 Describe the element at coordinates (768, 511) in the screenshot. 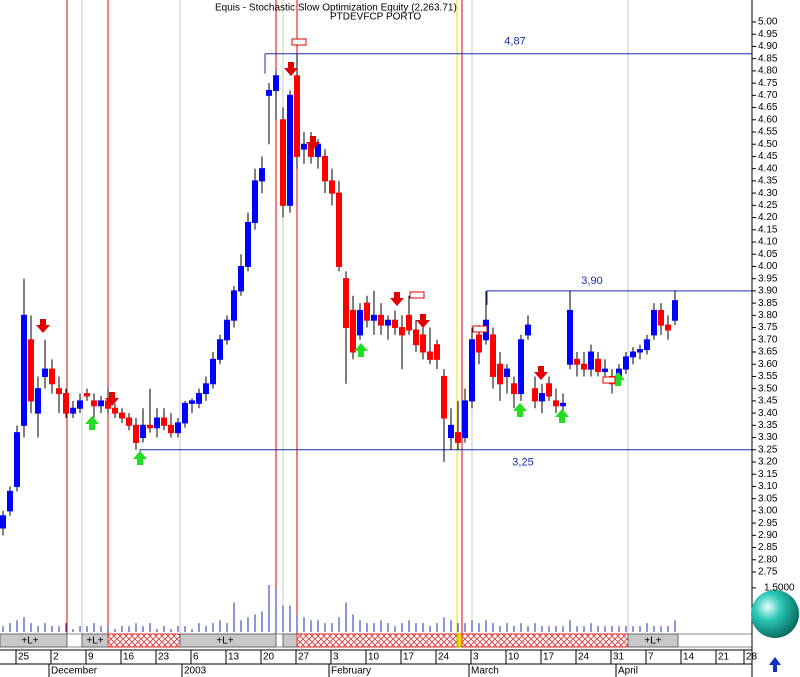

I see `y-tick-label: 3.00` at that location.